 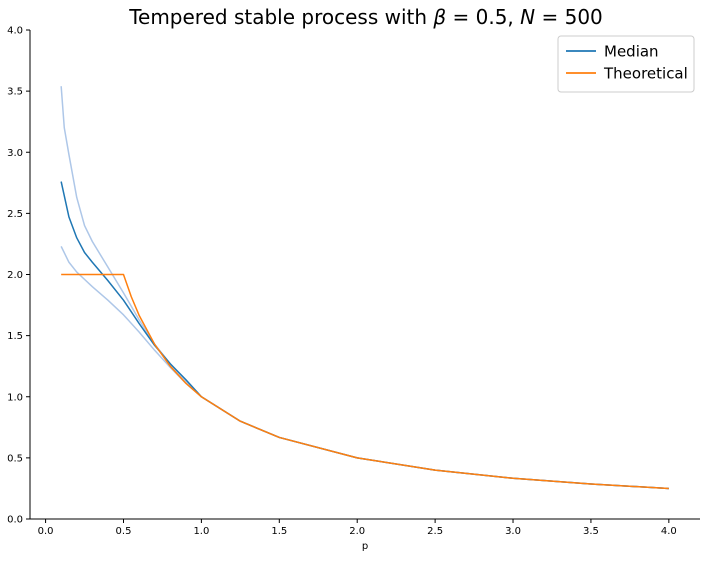 I want to click on x-tick-label: 2.5, so click(x=435, y=531).